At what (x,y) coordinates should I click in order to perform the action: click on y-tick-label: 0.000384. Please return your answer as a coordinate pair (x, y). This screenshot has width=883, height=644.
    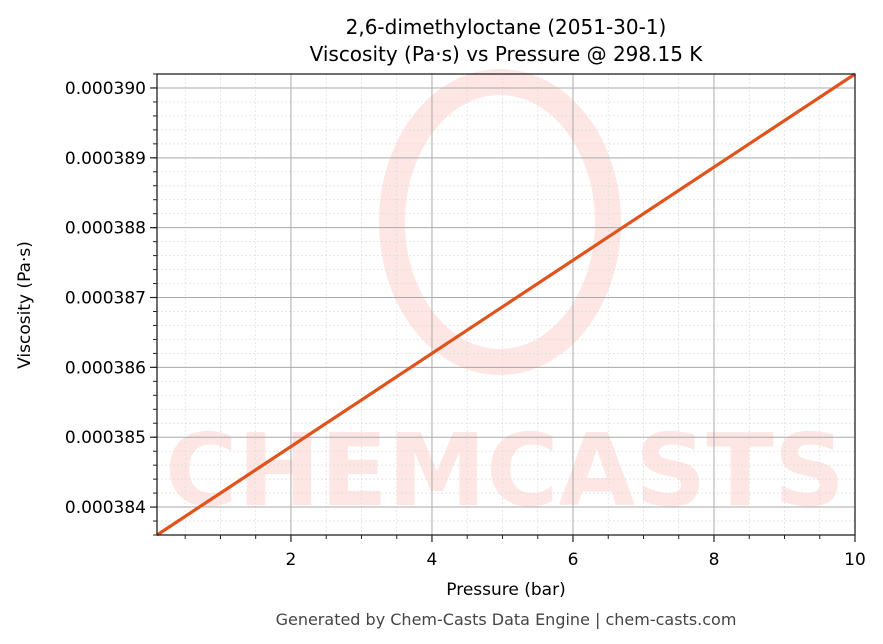
    Looking at the image, I should click on (105, 508).